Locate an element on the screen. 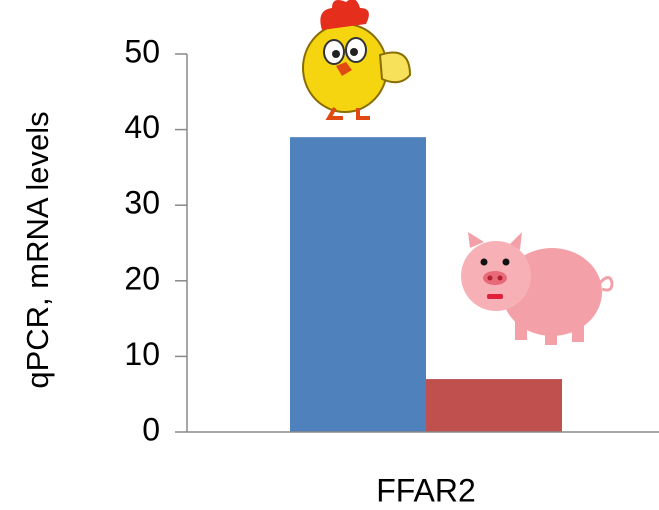 Image resolution: width=659 pixels, height=510 pixels. y-tick-label: 30 is located at coordinates (142, 203).